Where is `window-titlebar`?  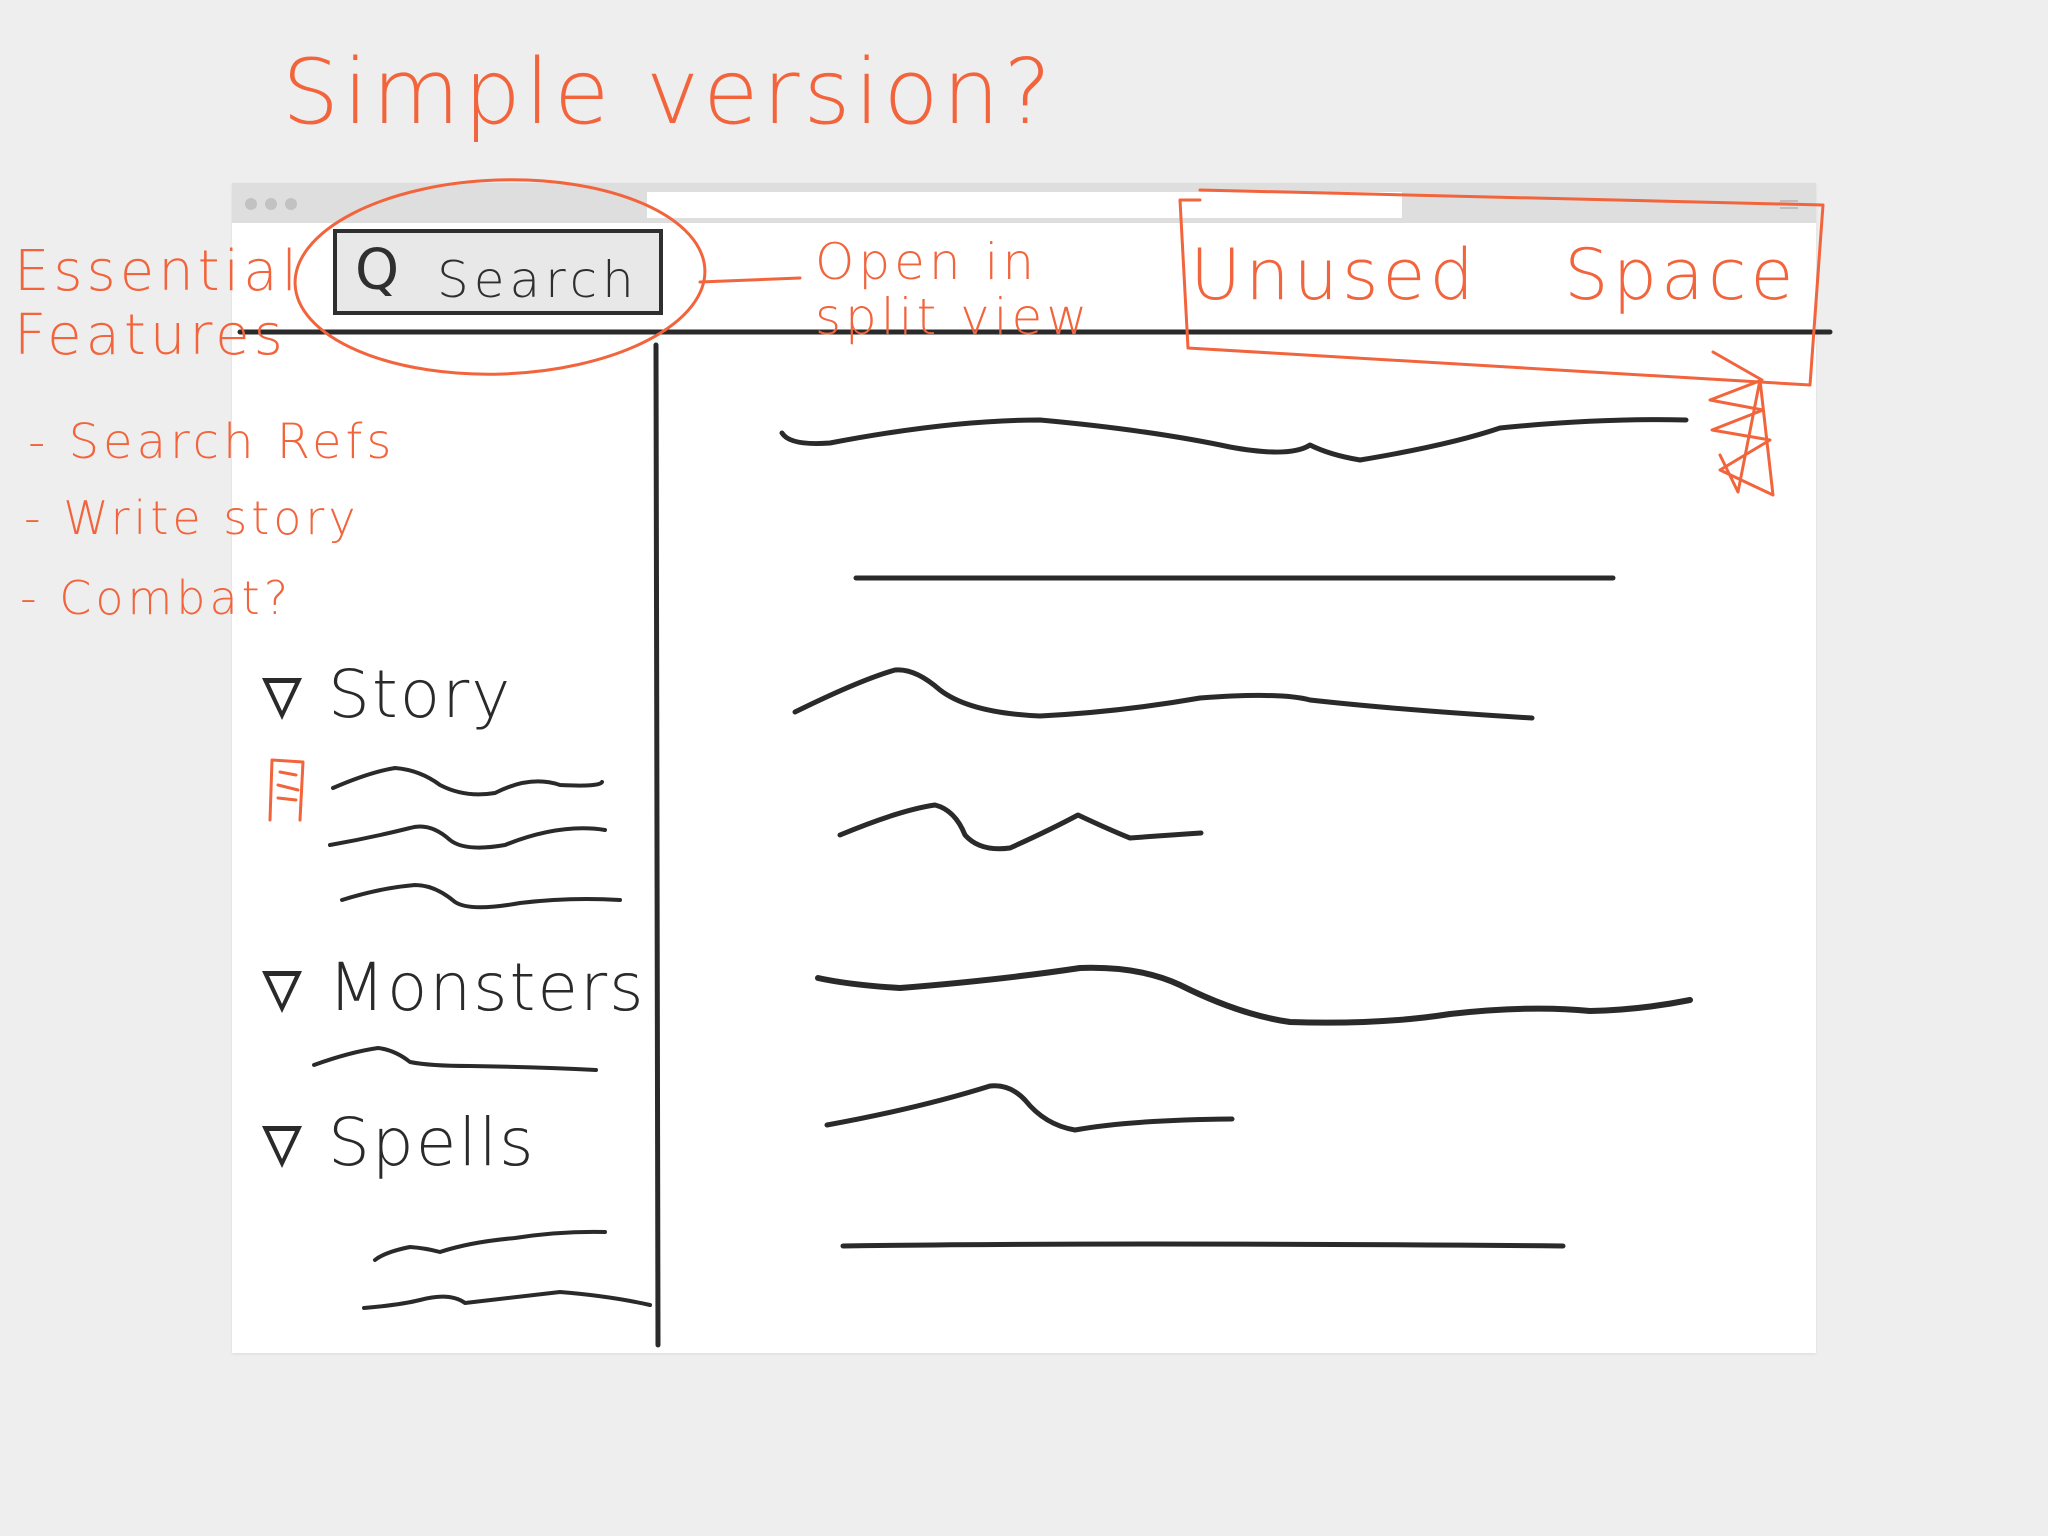
window-titlebar is located at coordinates (1024, 203).